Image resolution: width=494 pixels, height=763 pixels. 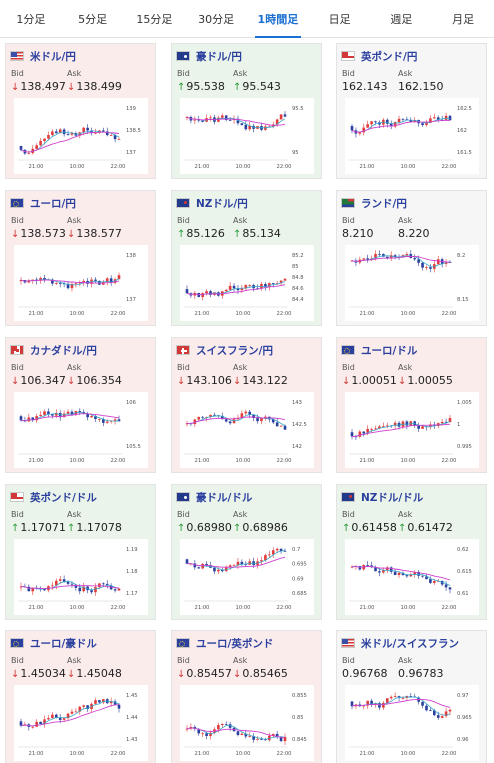 What do you see at coordinates (463, 740) in the screenshot?
I see `y-tick-label: 0.96` at bounding box center [463, 740].